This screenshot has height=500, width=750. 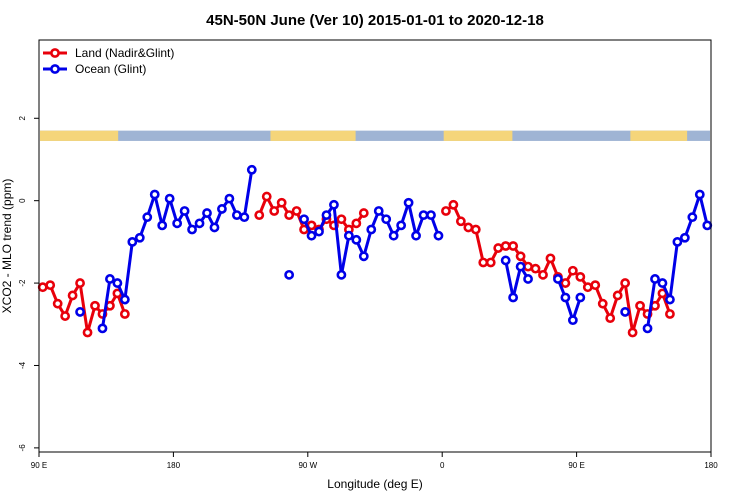 What do you see at coordinates (442, 465) in the screenshot?
I see `x-tick-label: 0` at bounding box center [442, 465].